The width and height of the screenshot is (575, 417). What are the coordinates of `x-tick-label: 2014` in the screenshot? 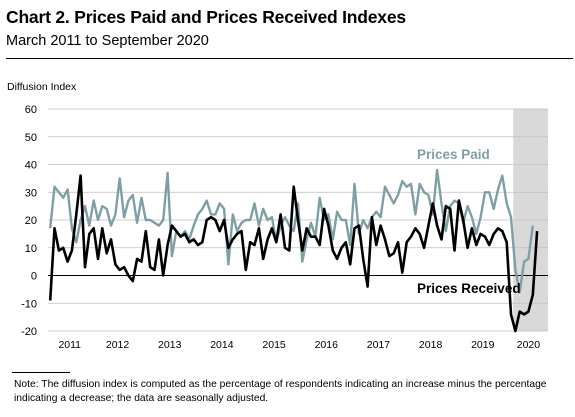 It's located at (222, 345).